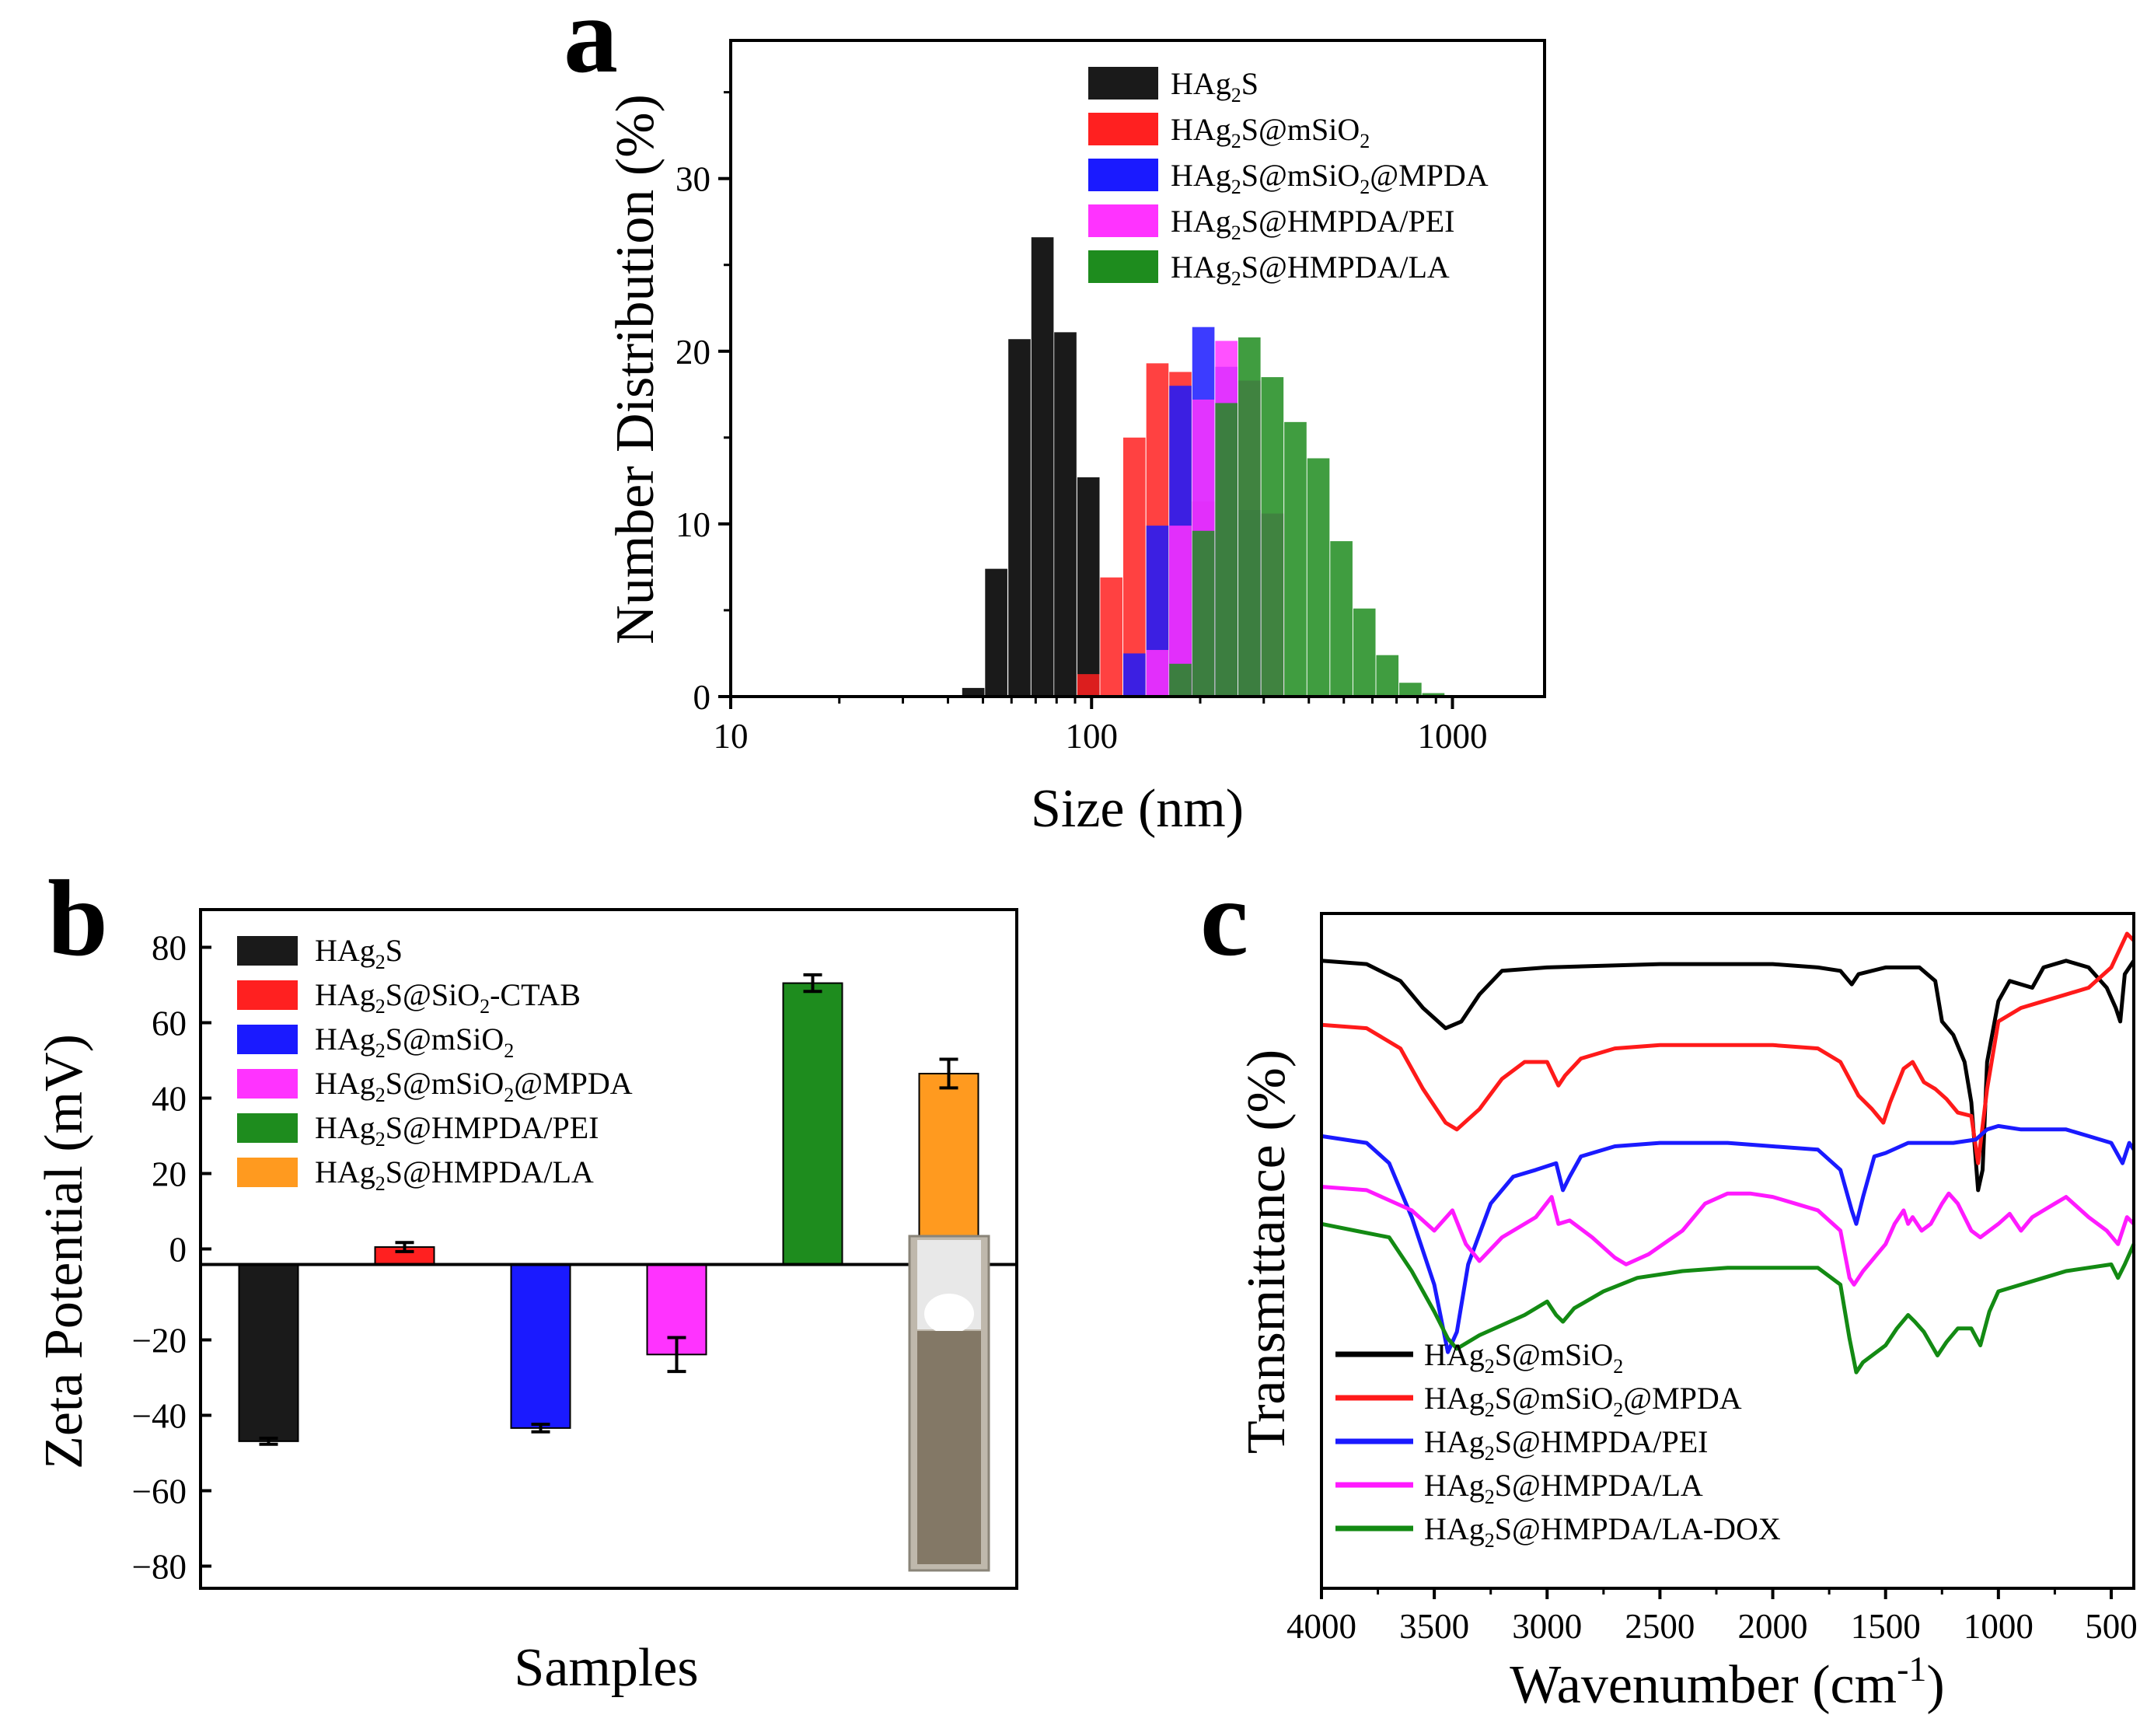 The height and width of the screenshot is (1736, 2154). I want to click on cuvette-edge, so click(949, 1403).